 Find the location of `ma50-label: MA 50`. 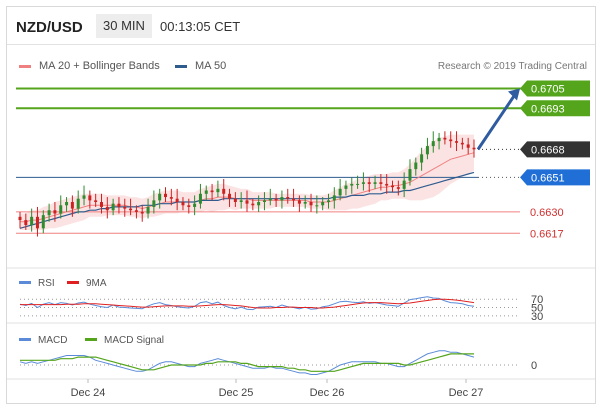

ma50-label: MA 50 is located at coordinates (211, 66).